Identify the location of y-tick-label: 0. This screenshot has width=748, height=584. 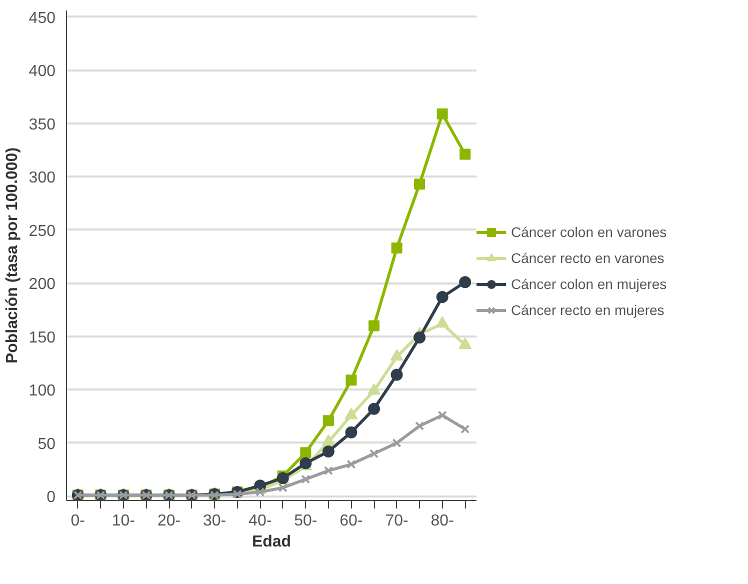
(51, 497).